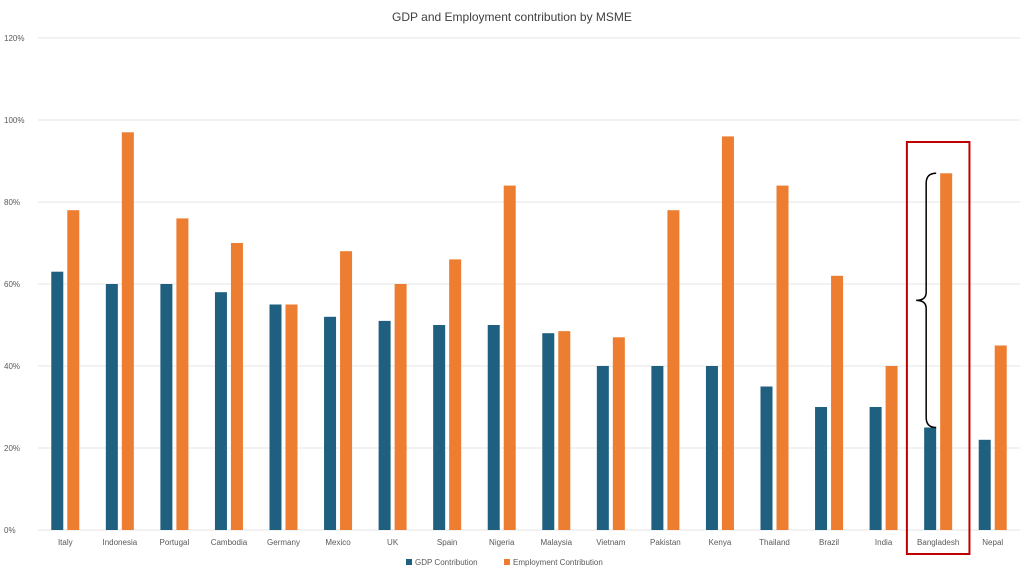  I want to click on bar-gdp-kenya, so click(711, 448).